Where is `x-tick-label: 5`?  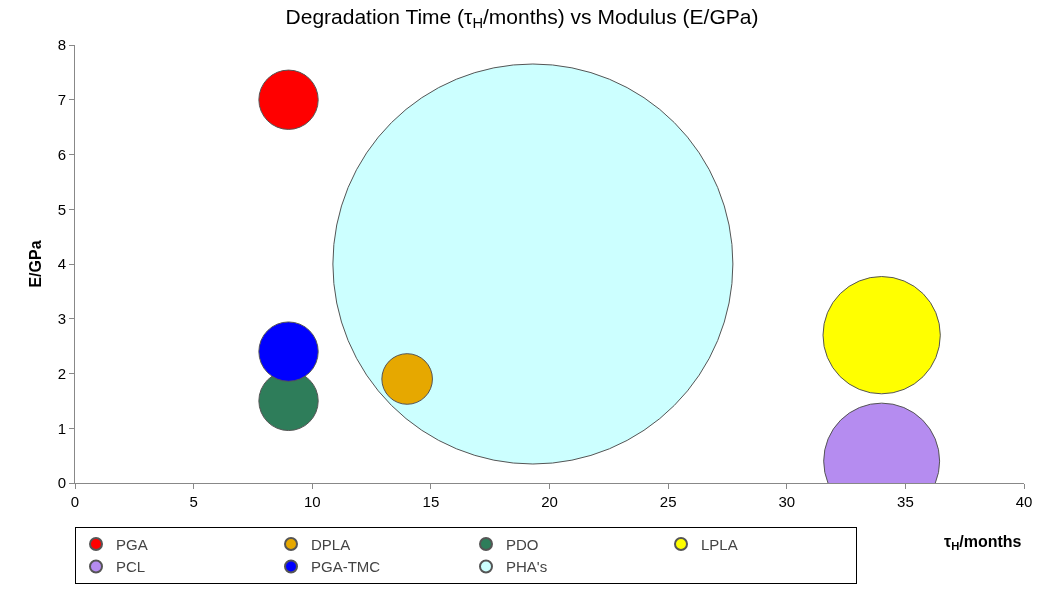
x-tick-label: 5 is located at coordinates (193, 501).